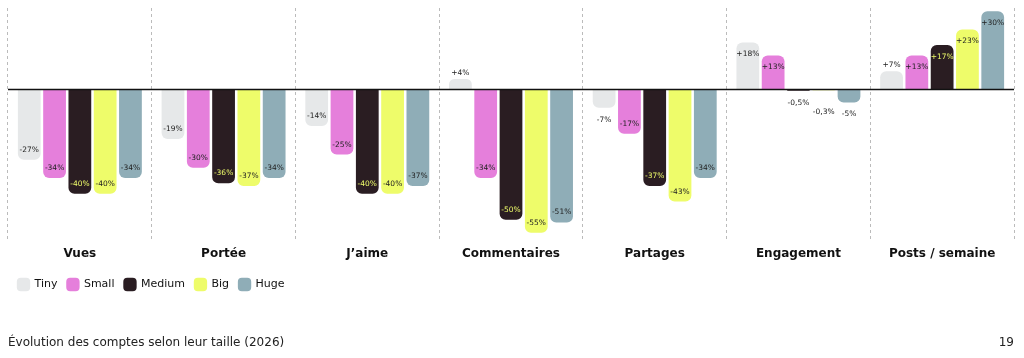 The height and width of the screenshot is (358, 1024). I want to click on x-tick-label: Engagement, so click(798, 252).